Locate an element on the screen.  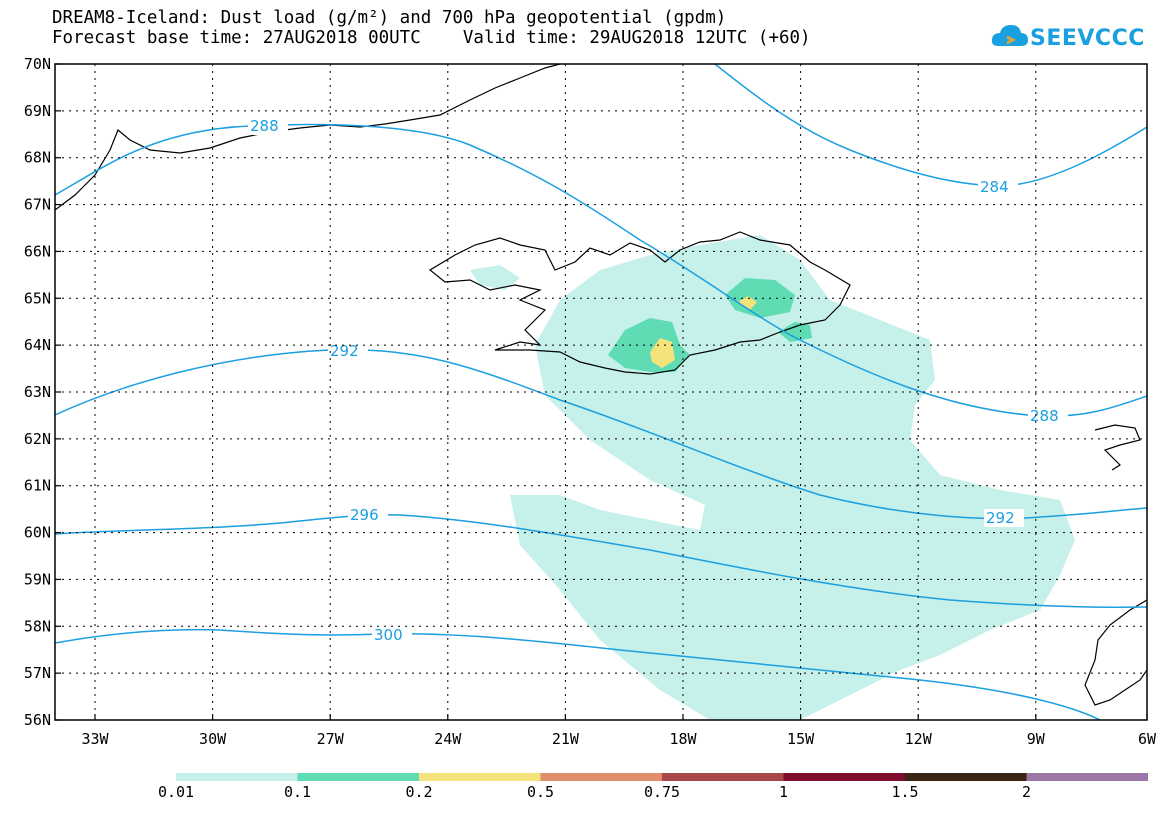
colorbar-label: 2 is located at coordinates (1026, 792).